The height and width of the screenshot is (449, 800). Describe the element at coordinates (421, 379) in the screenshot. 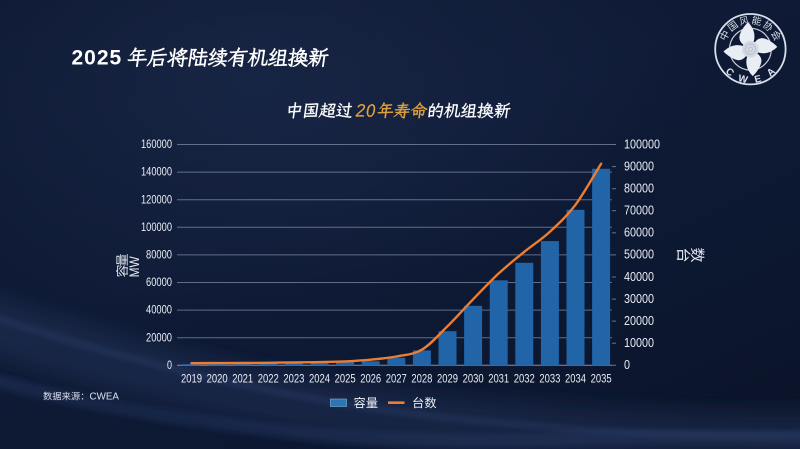

I see `svg-text: 2028` at that location.